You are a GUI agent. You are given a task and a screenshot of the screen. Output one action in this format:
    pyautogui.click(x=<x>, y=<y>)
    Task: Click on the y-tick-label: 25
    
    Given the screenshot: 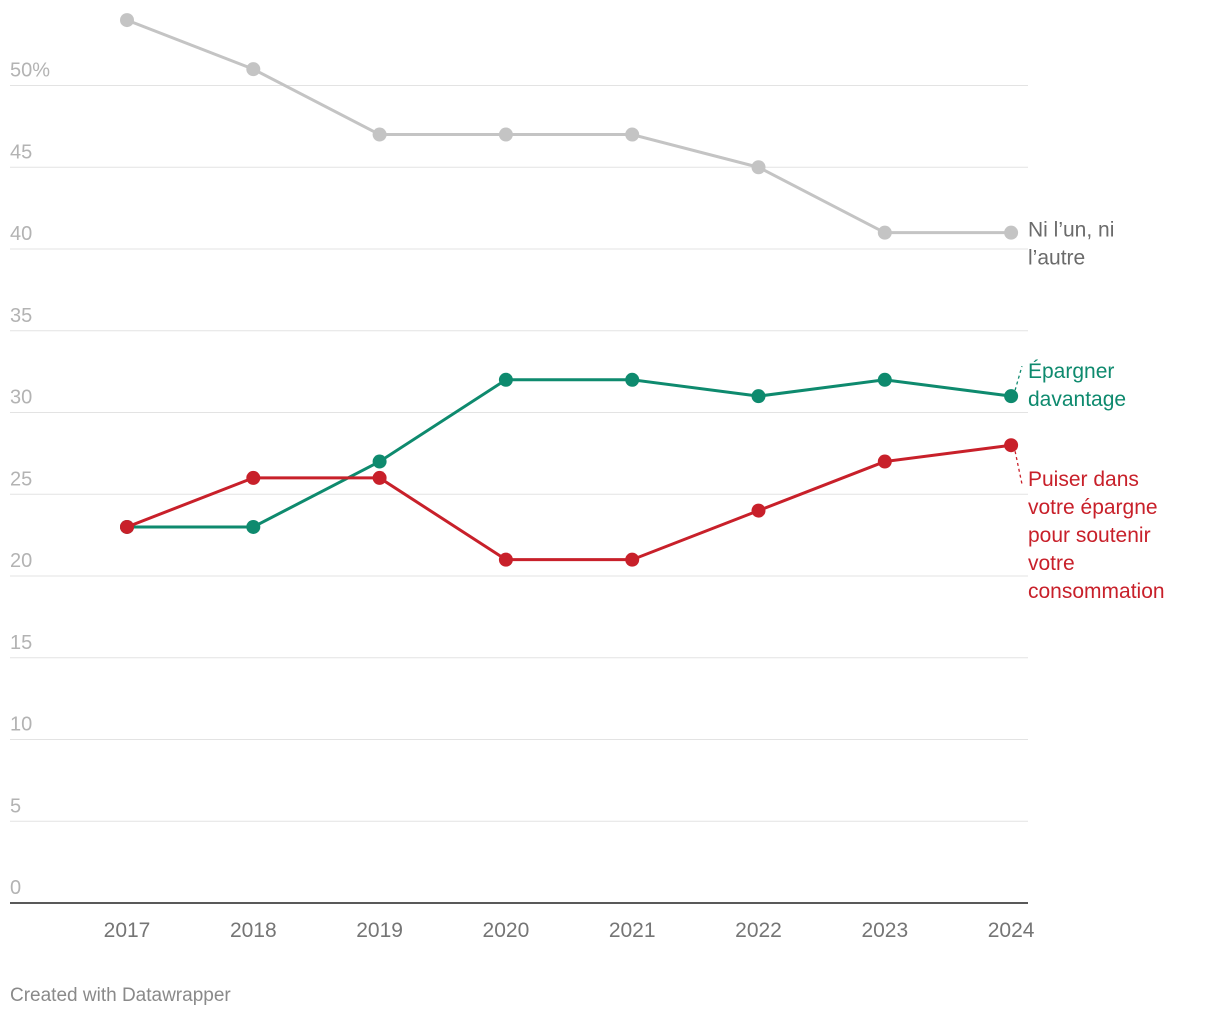 What is the action you would take?
    pyautogui.click(x=21, y=479)
    